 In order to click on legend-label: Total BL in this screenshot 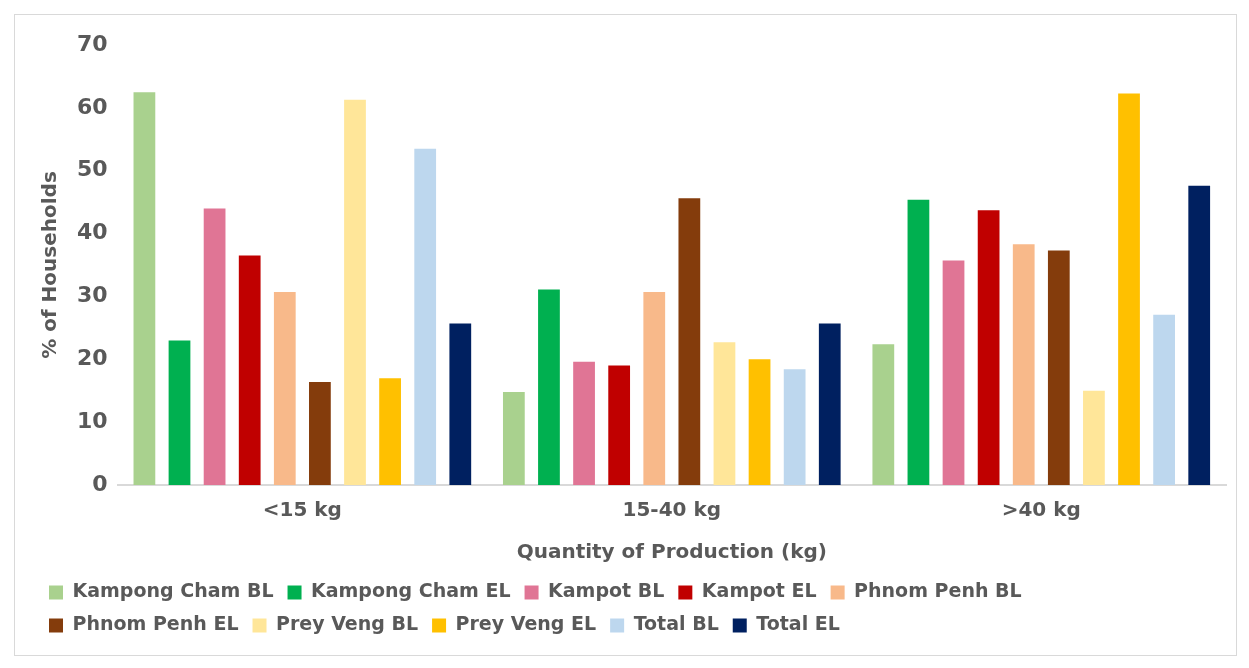, I will do `click(676, 623)`.